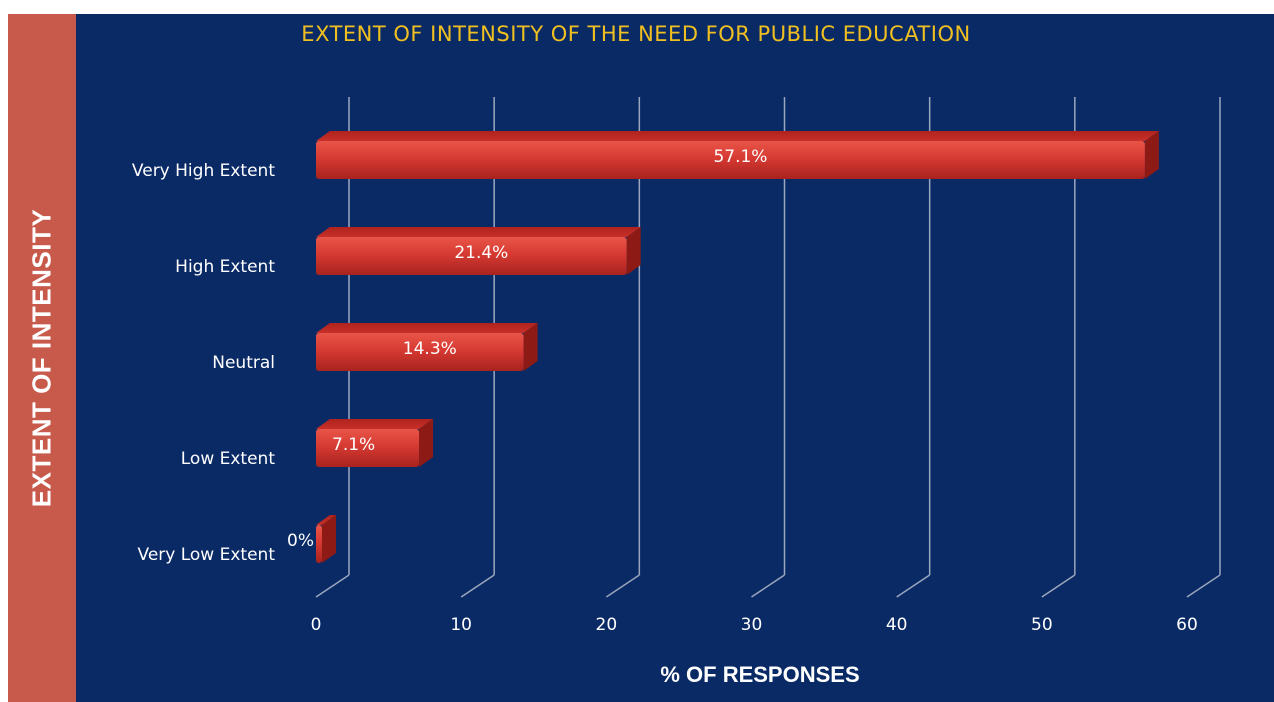 This screenshot has width=1274, height=702. Describe the element at coordinates (752, 625) in the screenshot. I see `x-tick-label: 30` at that location.